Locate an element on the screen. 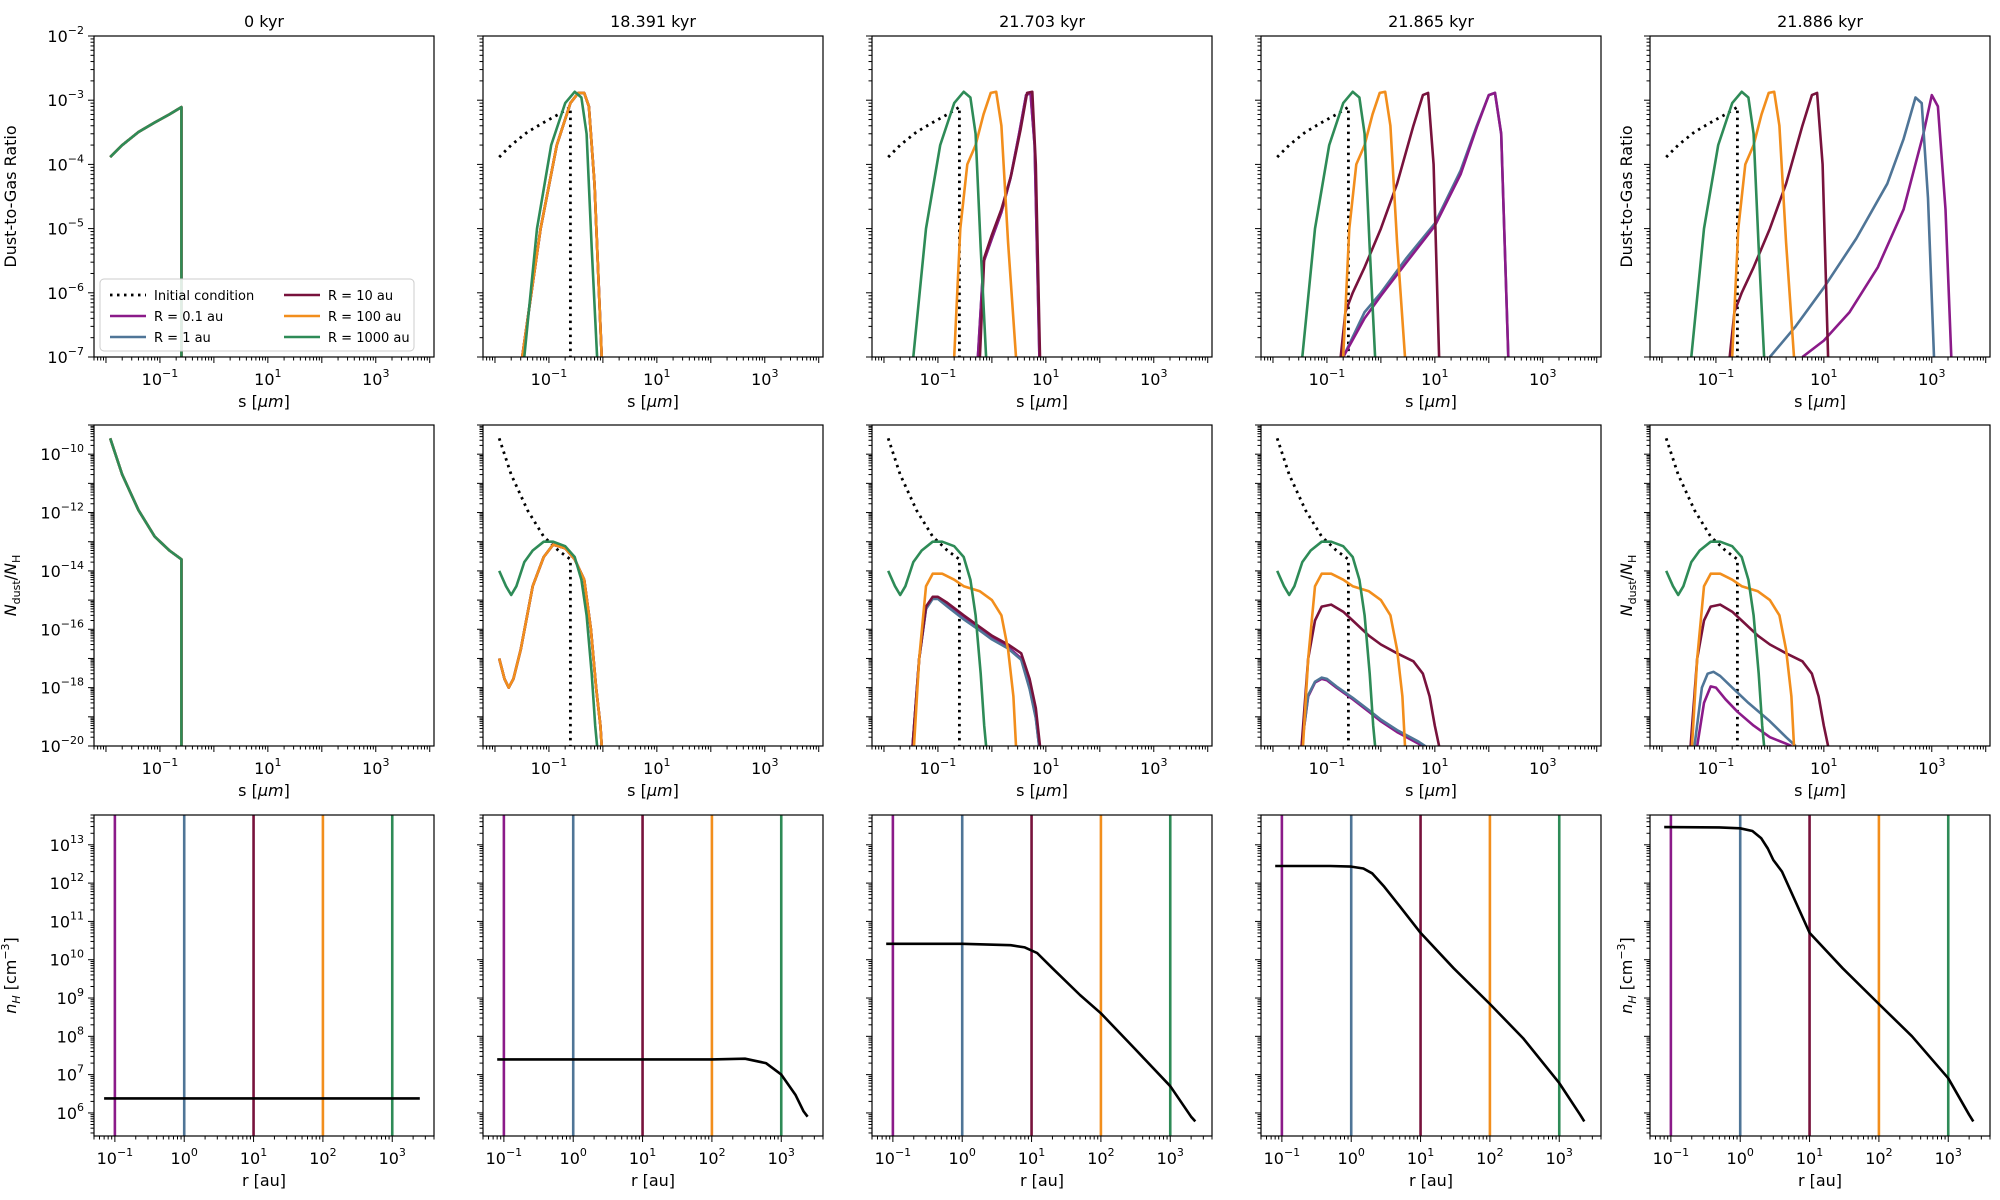 This screenshot has width=2000, height=1200. panel-number-ratio-1: 10⁻¹ 10¹ 10³ s [μm] is located at coordinates (650, 612).